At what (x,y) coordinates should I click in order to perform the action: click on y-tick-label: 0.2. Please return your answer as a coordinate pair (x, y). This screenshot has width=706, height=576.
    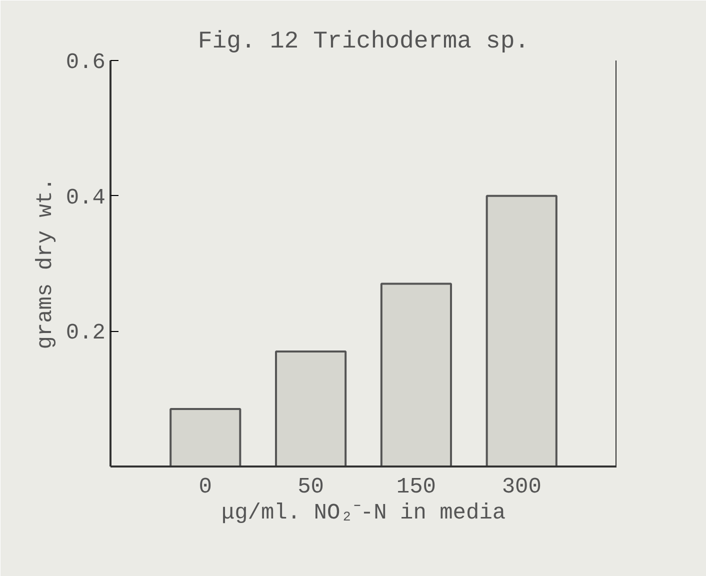
    Looking at the image, I should click on (86, 333).